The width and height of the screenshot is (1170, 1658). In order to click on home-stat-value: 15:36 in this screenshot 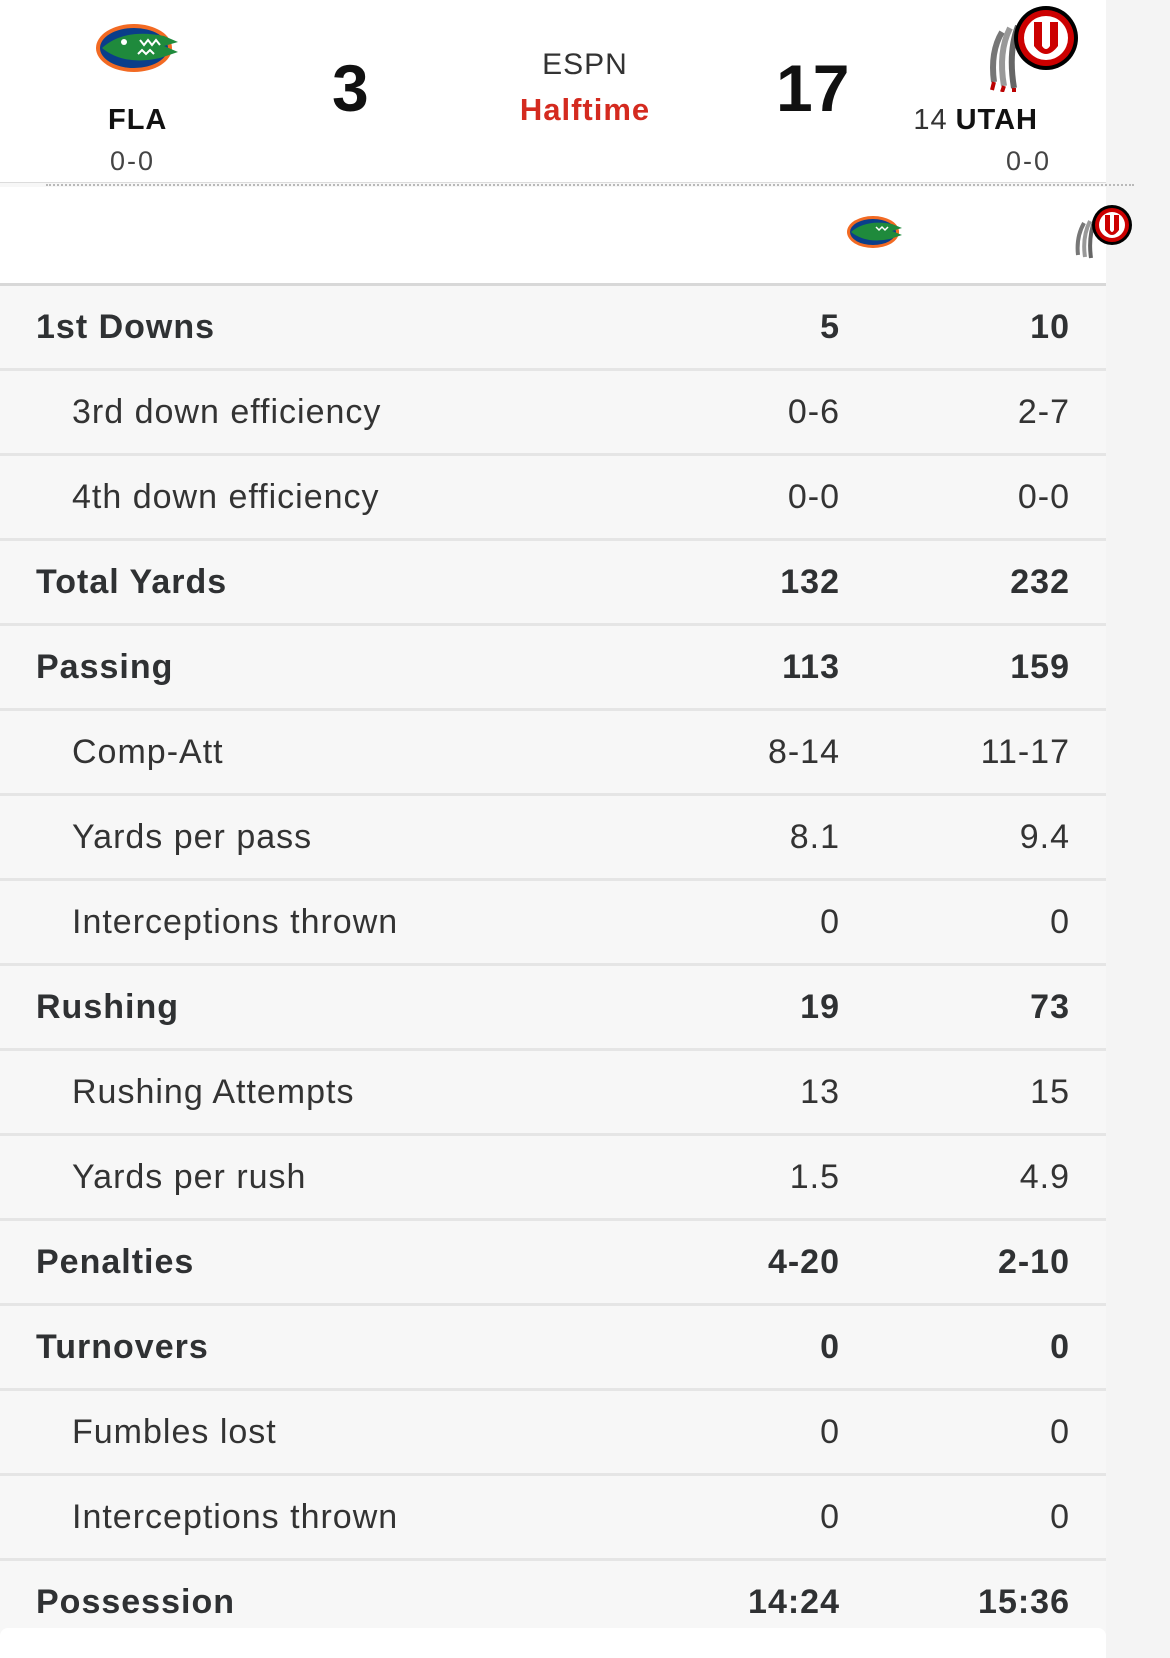, I will do `click(1024, 1602)`.